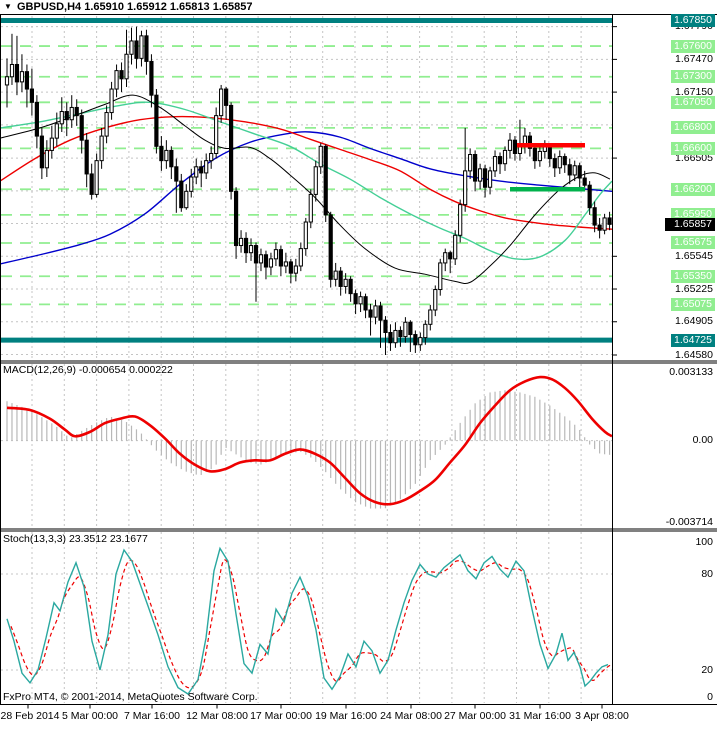 The width and height of the screenshot is (717, 729). I want to click on time-axis-label: 5 Mar 00:00, so click(90, 716).